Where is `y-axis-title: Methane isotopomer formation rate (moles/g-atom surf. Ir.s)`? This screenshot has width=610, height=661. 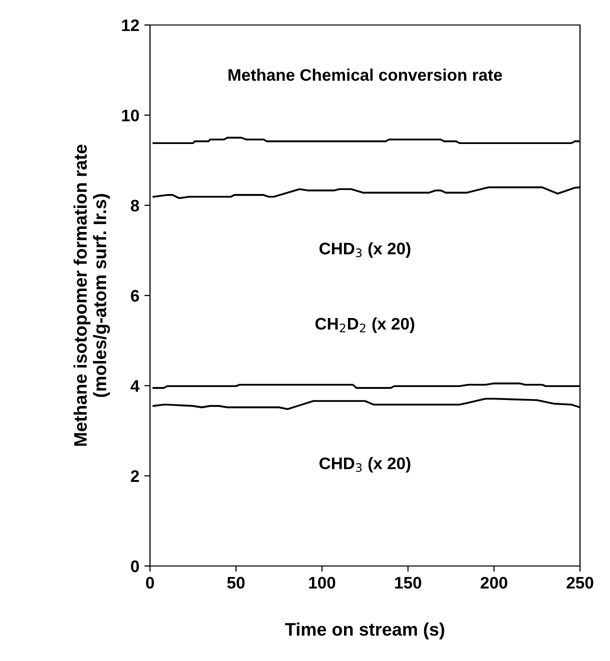
y-axis-title: Methane isotopomer formation rate (moles/g-atom surf. Ir.s) is located at coordinates (92, 295).